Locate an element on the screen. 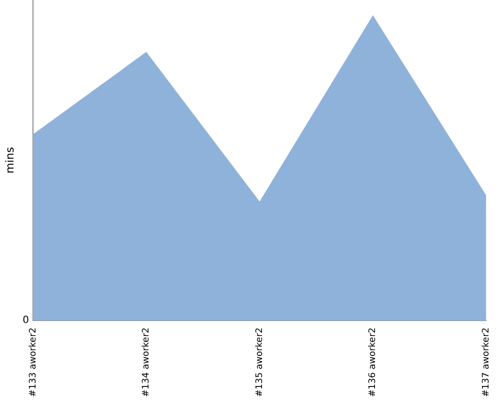 This screenshot has width=500, height=400. x-tick-label: #136 aworker2 is located at coordinates (373, 362).